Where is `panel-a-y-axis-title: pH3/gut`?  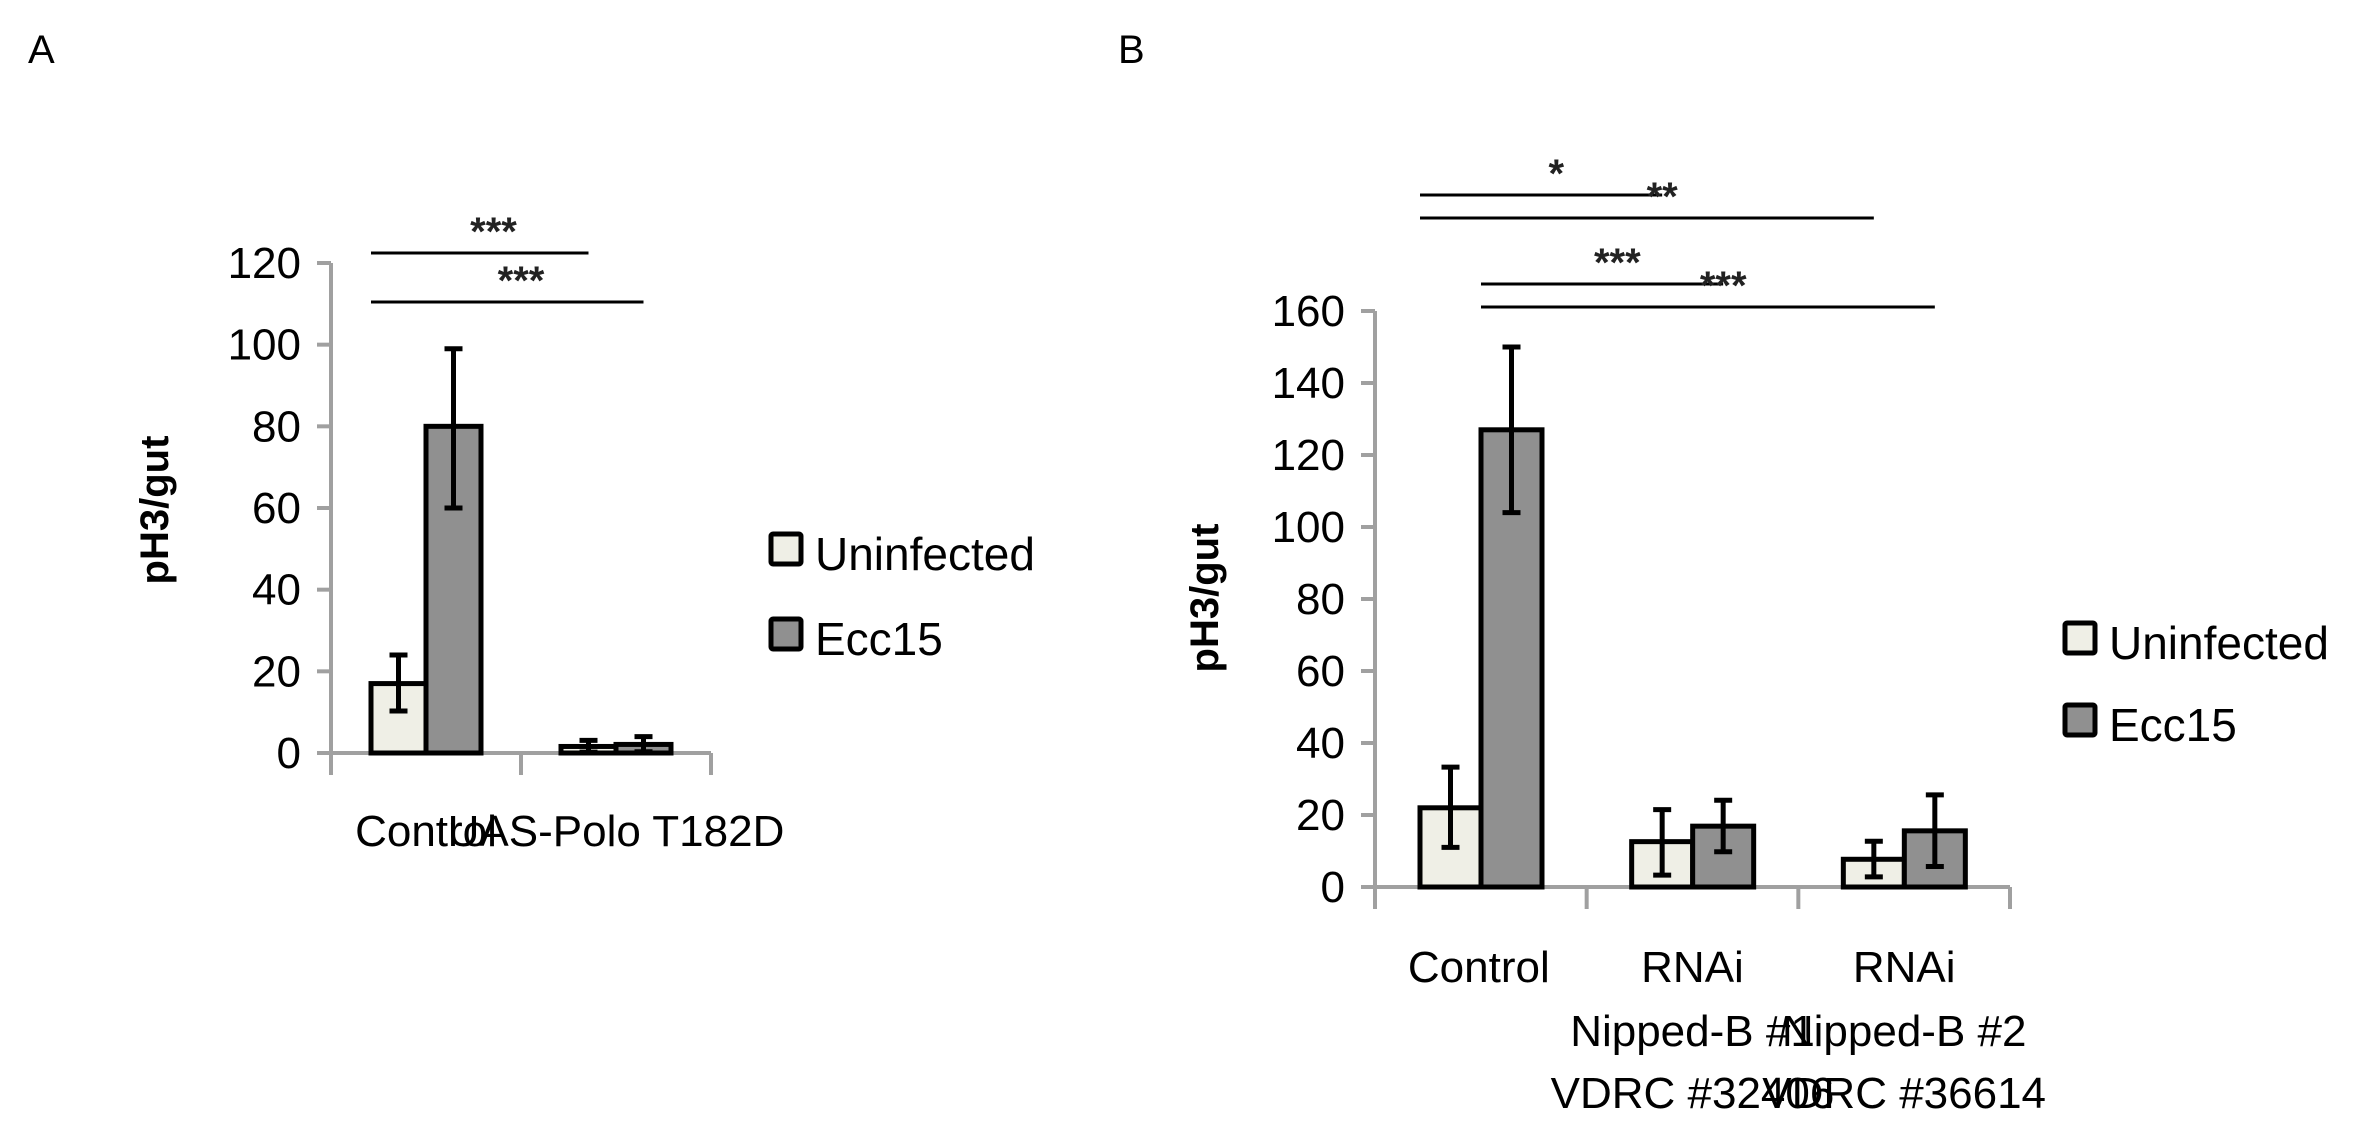
panel-a-y-axis-title: pH3/gut is located at coordinates (155, 510).